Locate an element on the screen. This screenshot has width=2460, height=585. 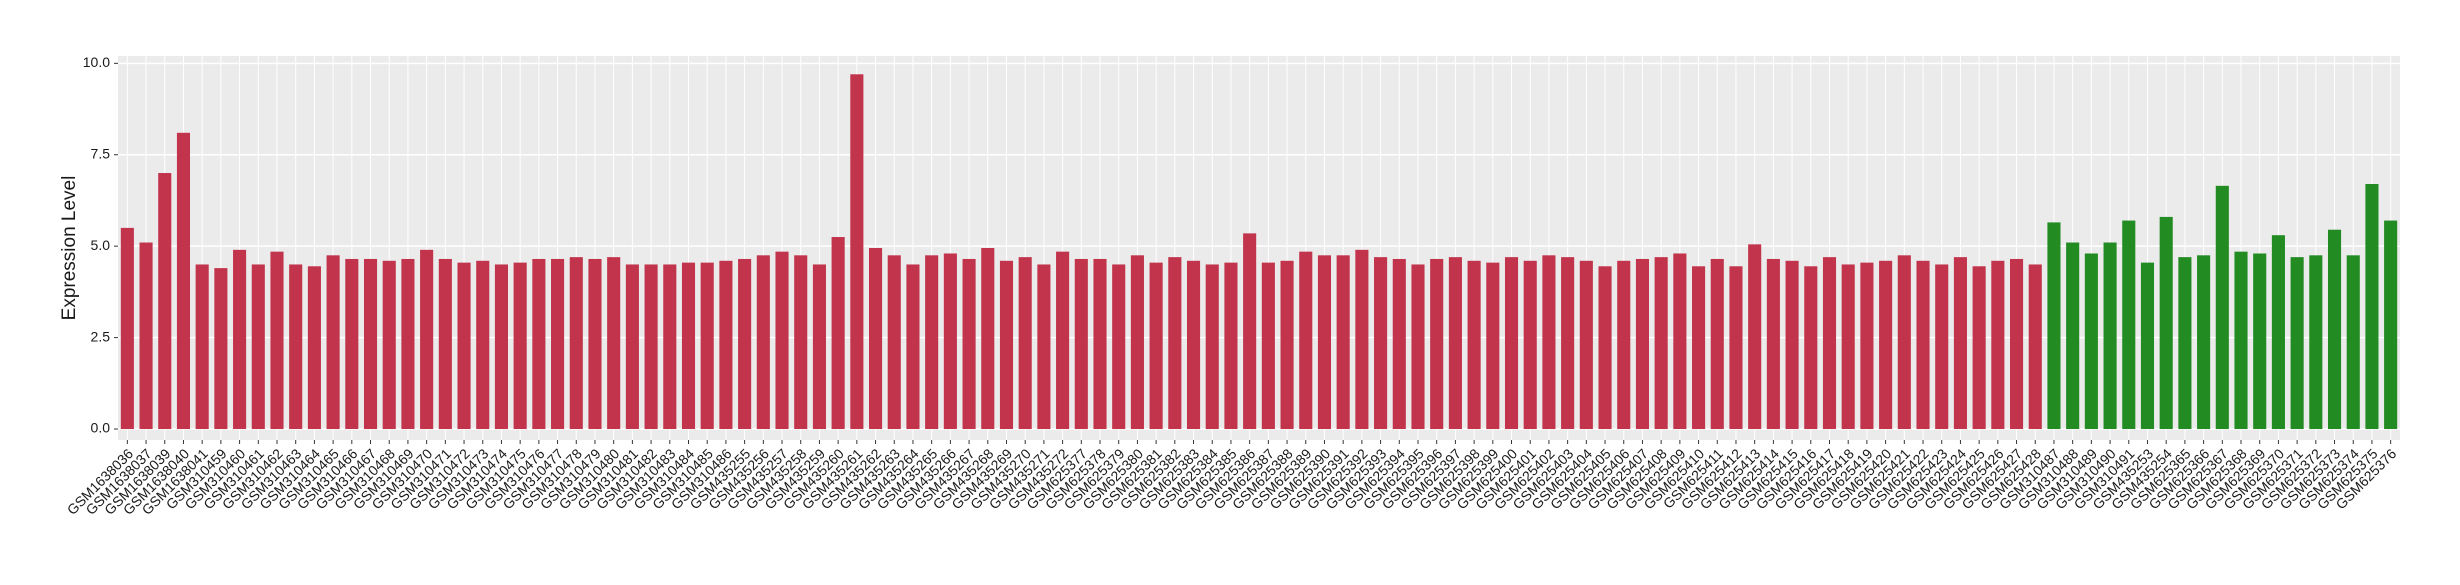
y-tick-label: 5.0 is located at coordinates (101, 245).